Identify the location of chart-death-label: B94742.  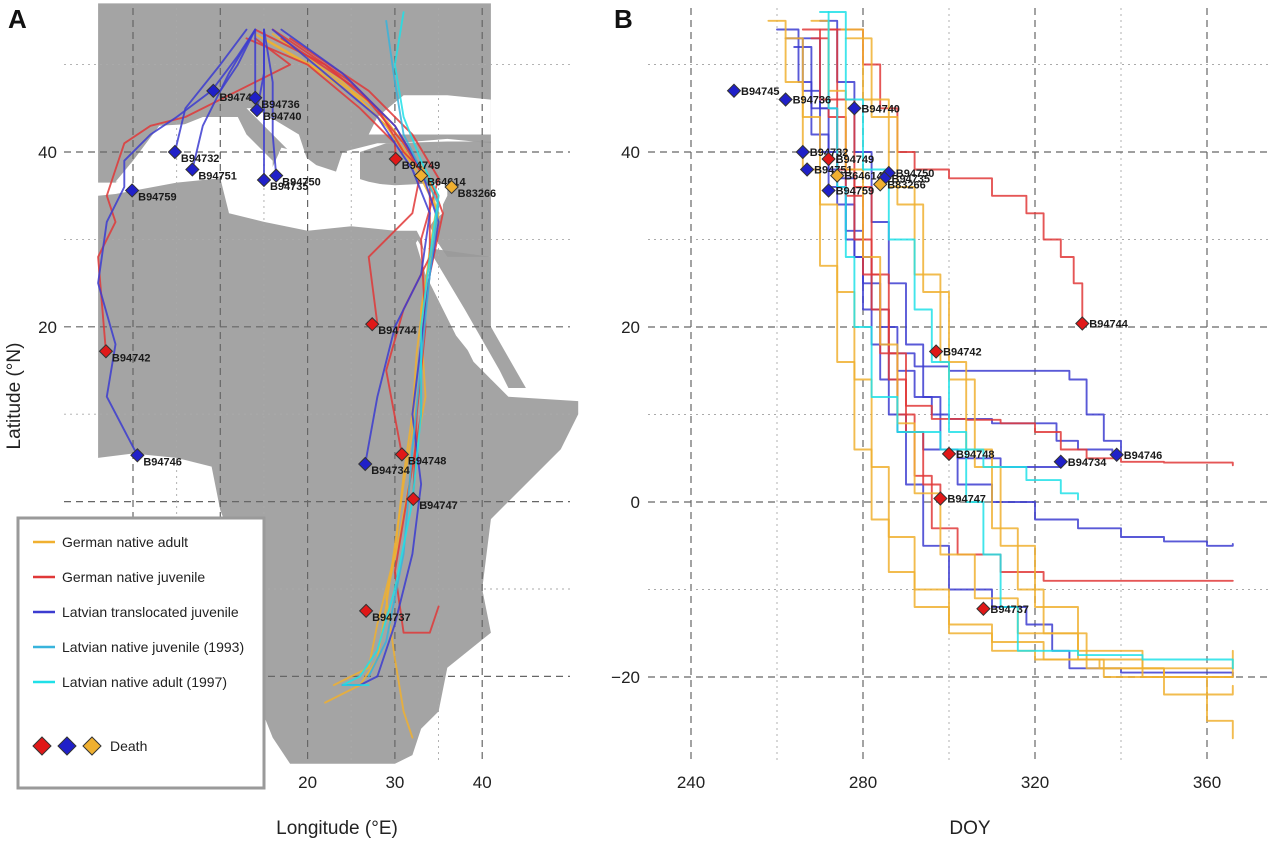
(962, 353).